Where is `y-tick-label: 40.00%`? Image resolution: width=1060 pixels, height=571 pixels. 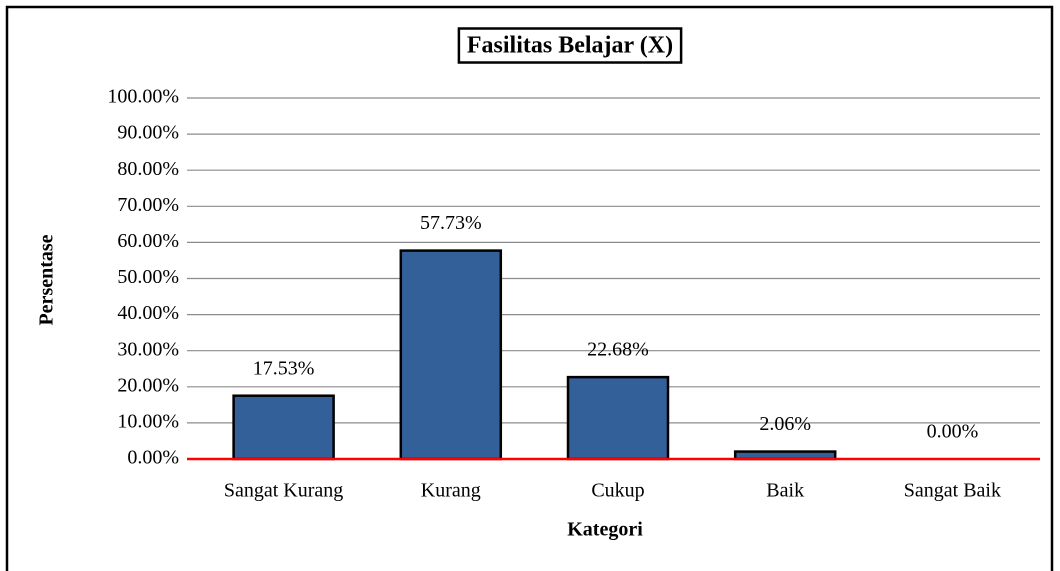 y-tick-label: 40.00% is located at coordinates (148, 313).